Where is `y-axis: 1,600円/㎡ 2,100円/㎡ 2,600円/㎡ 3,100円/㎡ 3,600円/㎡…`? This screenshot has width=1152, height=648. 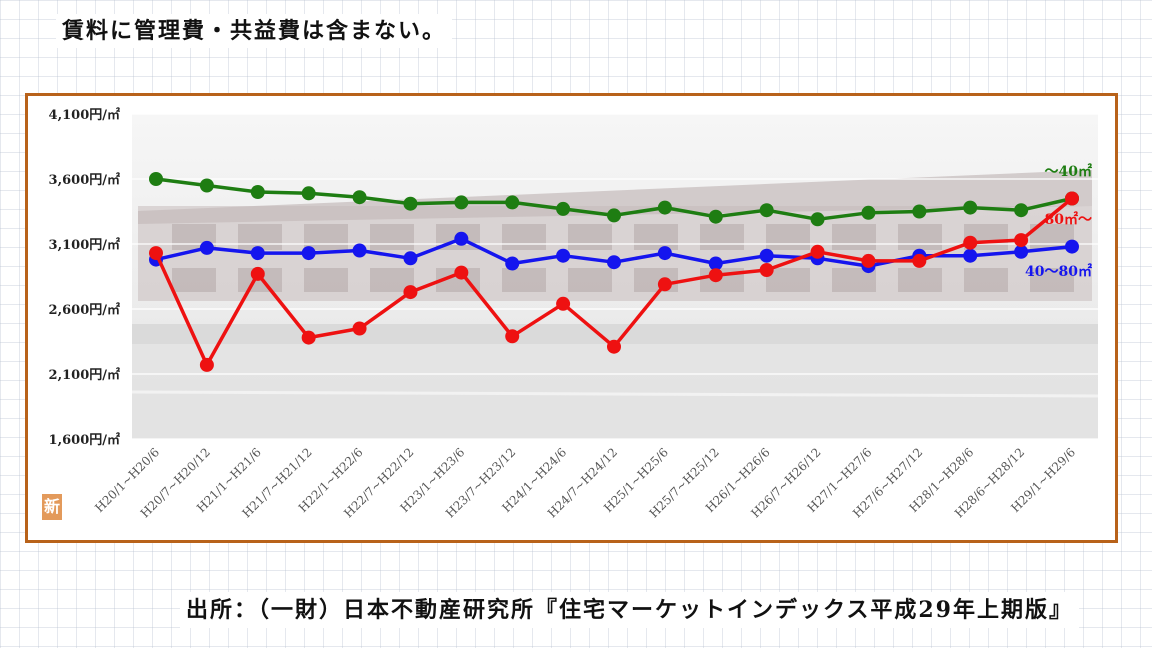 y-axis: 1,600円/㎡ 2,100円/㎡ 2,600円/㎡ 3,100円/㎡ 3,600円/㎡… is located at coordinates (84, 277).